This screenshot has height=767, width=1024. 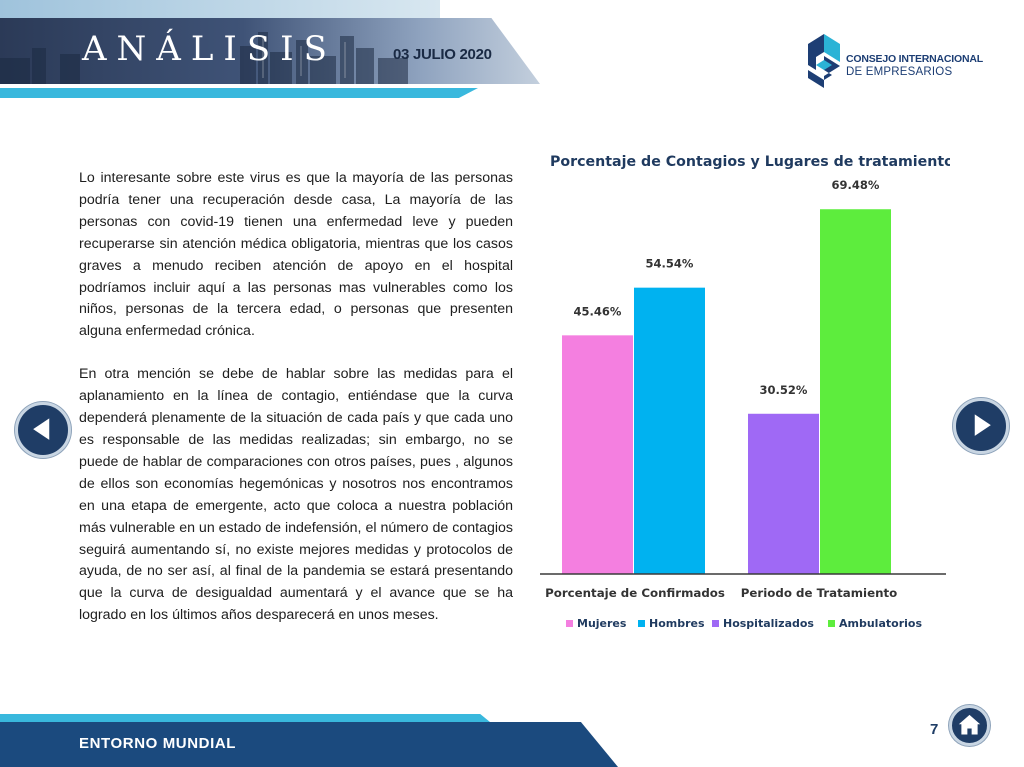 What do you see at coordinates (220, 9) in the screenshot?
I see `header-top-strip` at bounding box center [220, 9].